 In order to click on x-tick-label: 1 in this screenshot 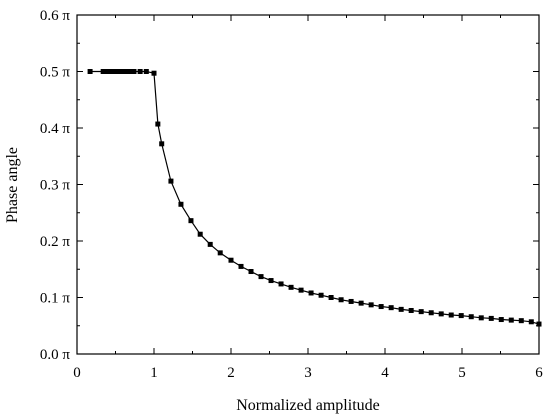, I will do `click(154, 373)`.